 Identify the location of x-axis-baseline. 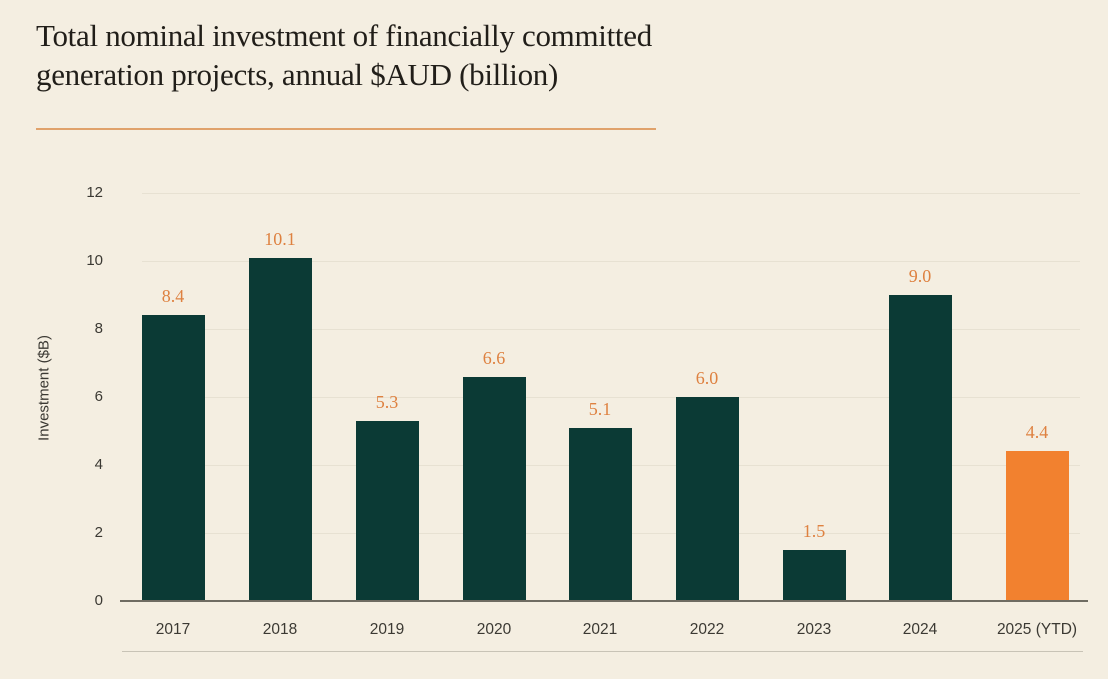
(604, 601).